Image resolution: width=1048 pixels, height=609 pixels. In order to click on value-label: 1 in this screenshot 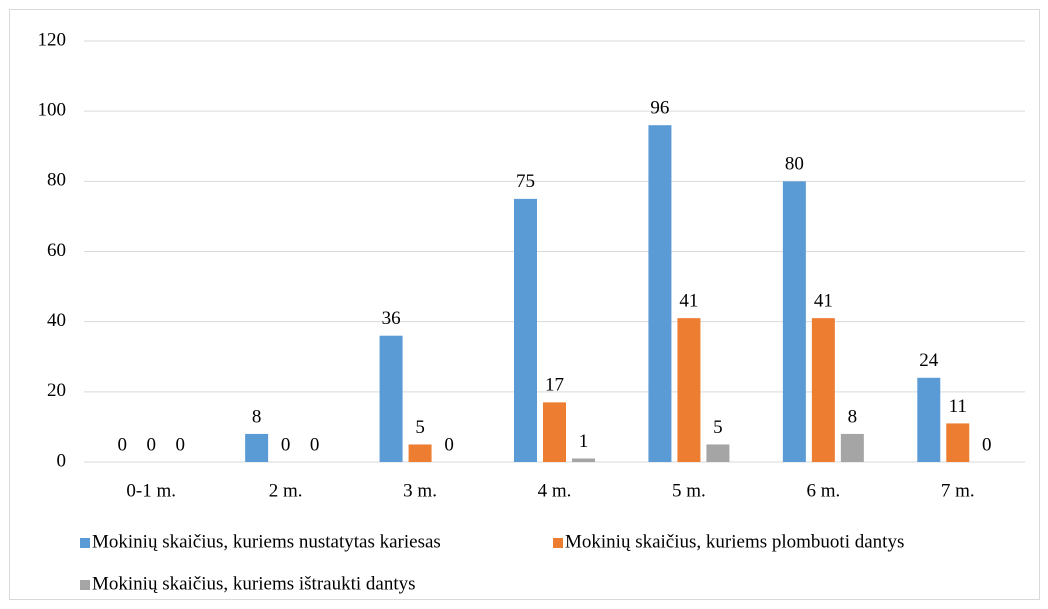, I will do `click(584, 441)`.